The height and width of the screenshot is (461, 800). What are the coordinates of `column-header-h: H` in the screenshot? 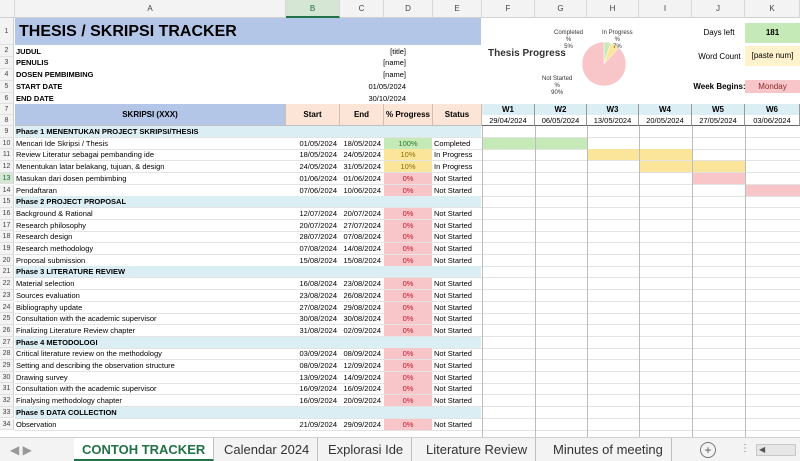 It's located at (613, 9).